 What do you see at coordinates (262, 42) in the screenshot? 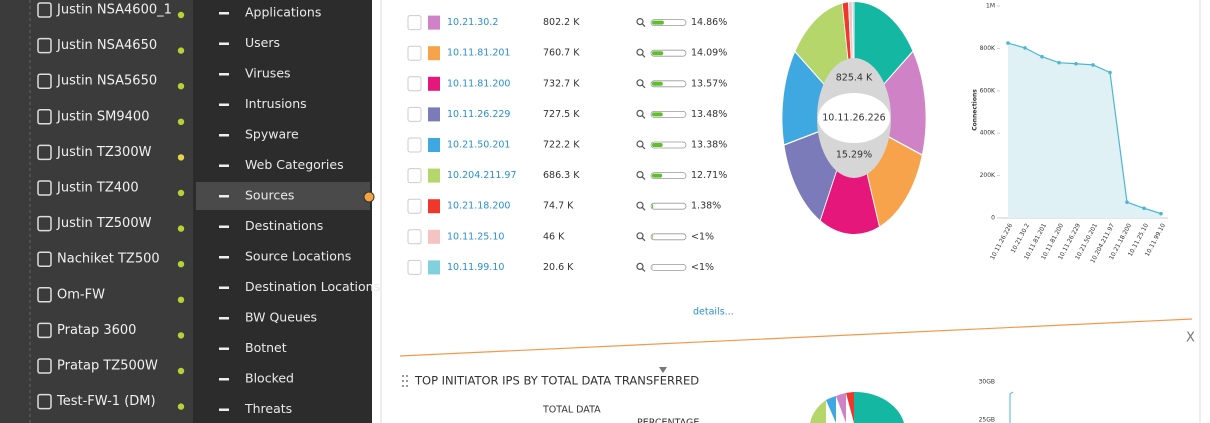
I see `menu-item: Users` at bounding box center [262, 42].